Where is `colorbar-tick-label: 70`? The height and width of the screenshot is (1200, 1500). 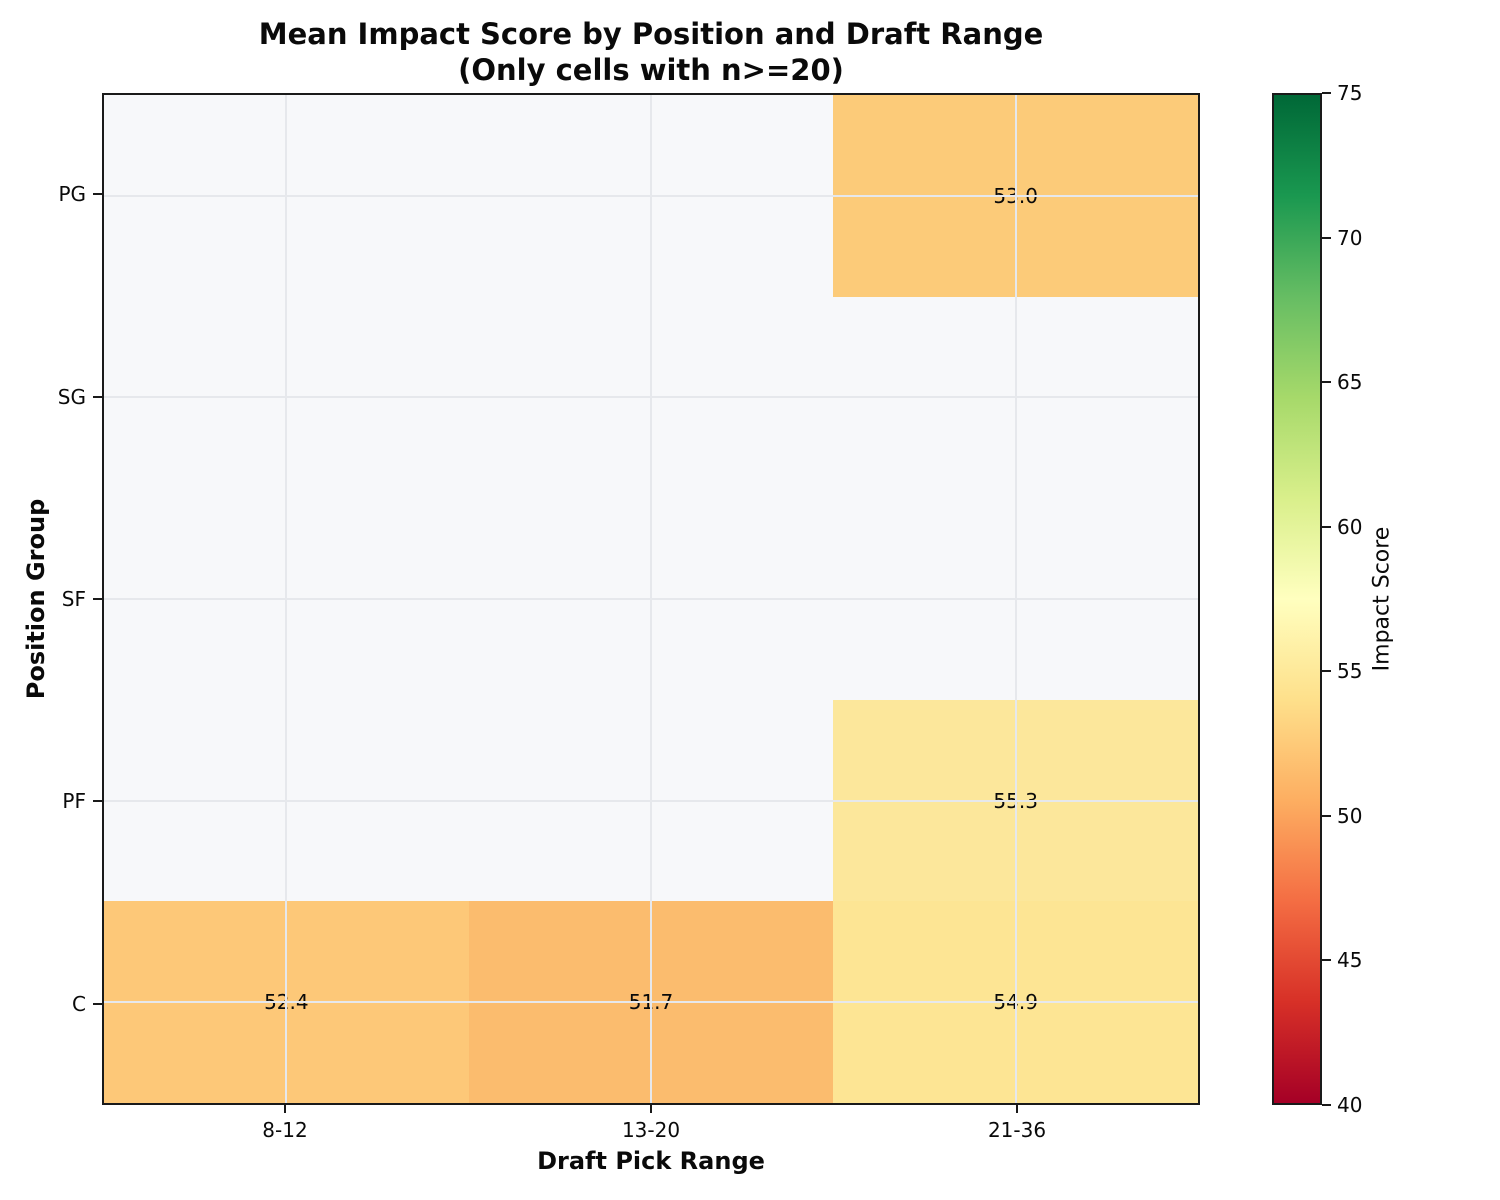
colorbar-tick-label: 70 is located at coordinates (1350, 237).